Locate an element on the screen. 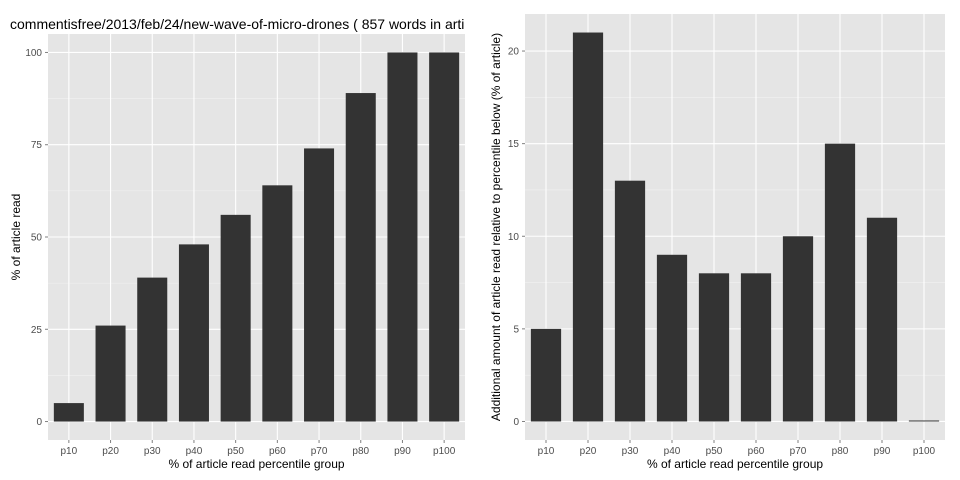 Image resolution: width=960 pixels, height=480 pixels. y-tick-labels-right: 0 5 10 15 20 is located at coordinates (516, 237).